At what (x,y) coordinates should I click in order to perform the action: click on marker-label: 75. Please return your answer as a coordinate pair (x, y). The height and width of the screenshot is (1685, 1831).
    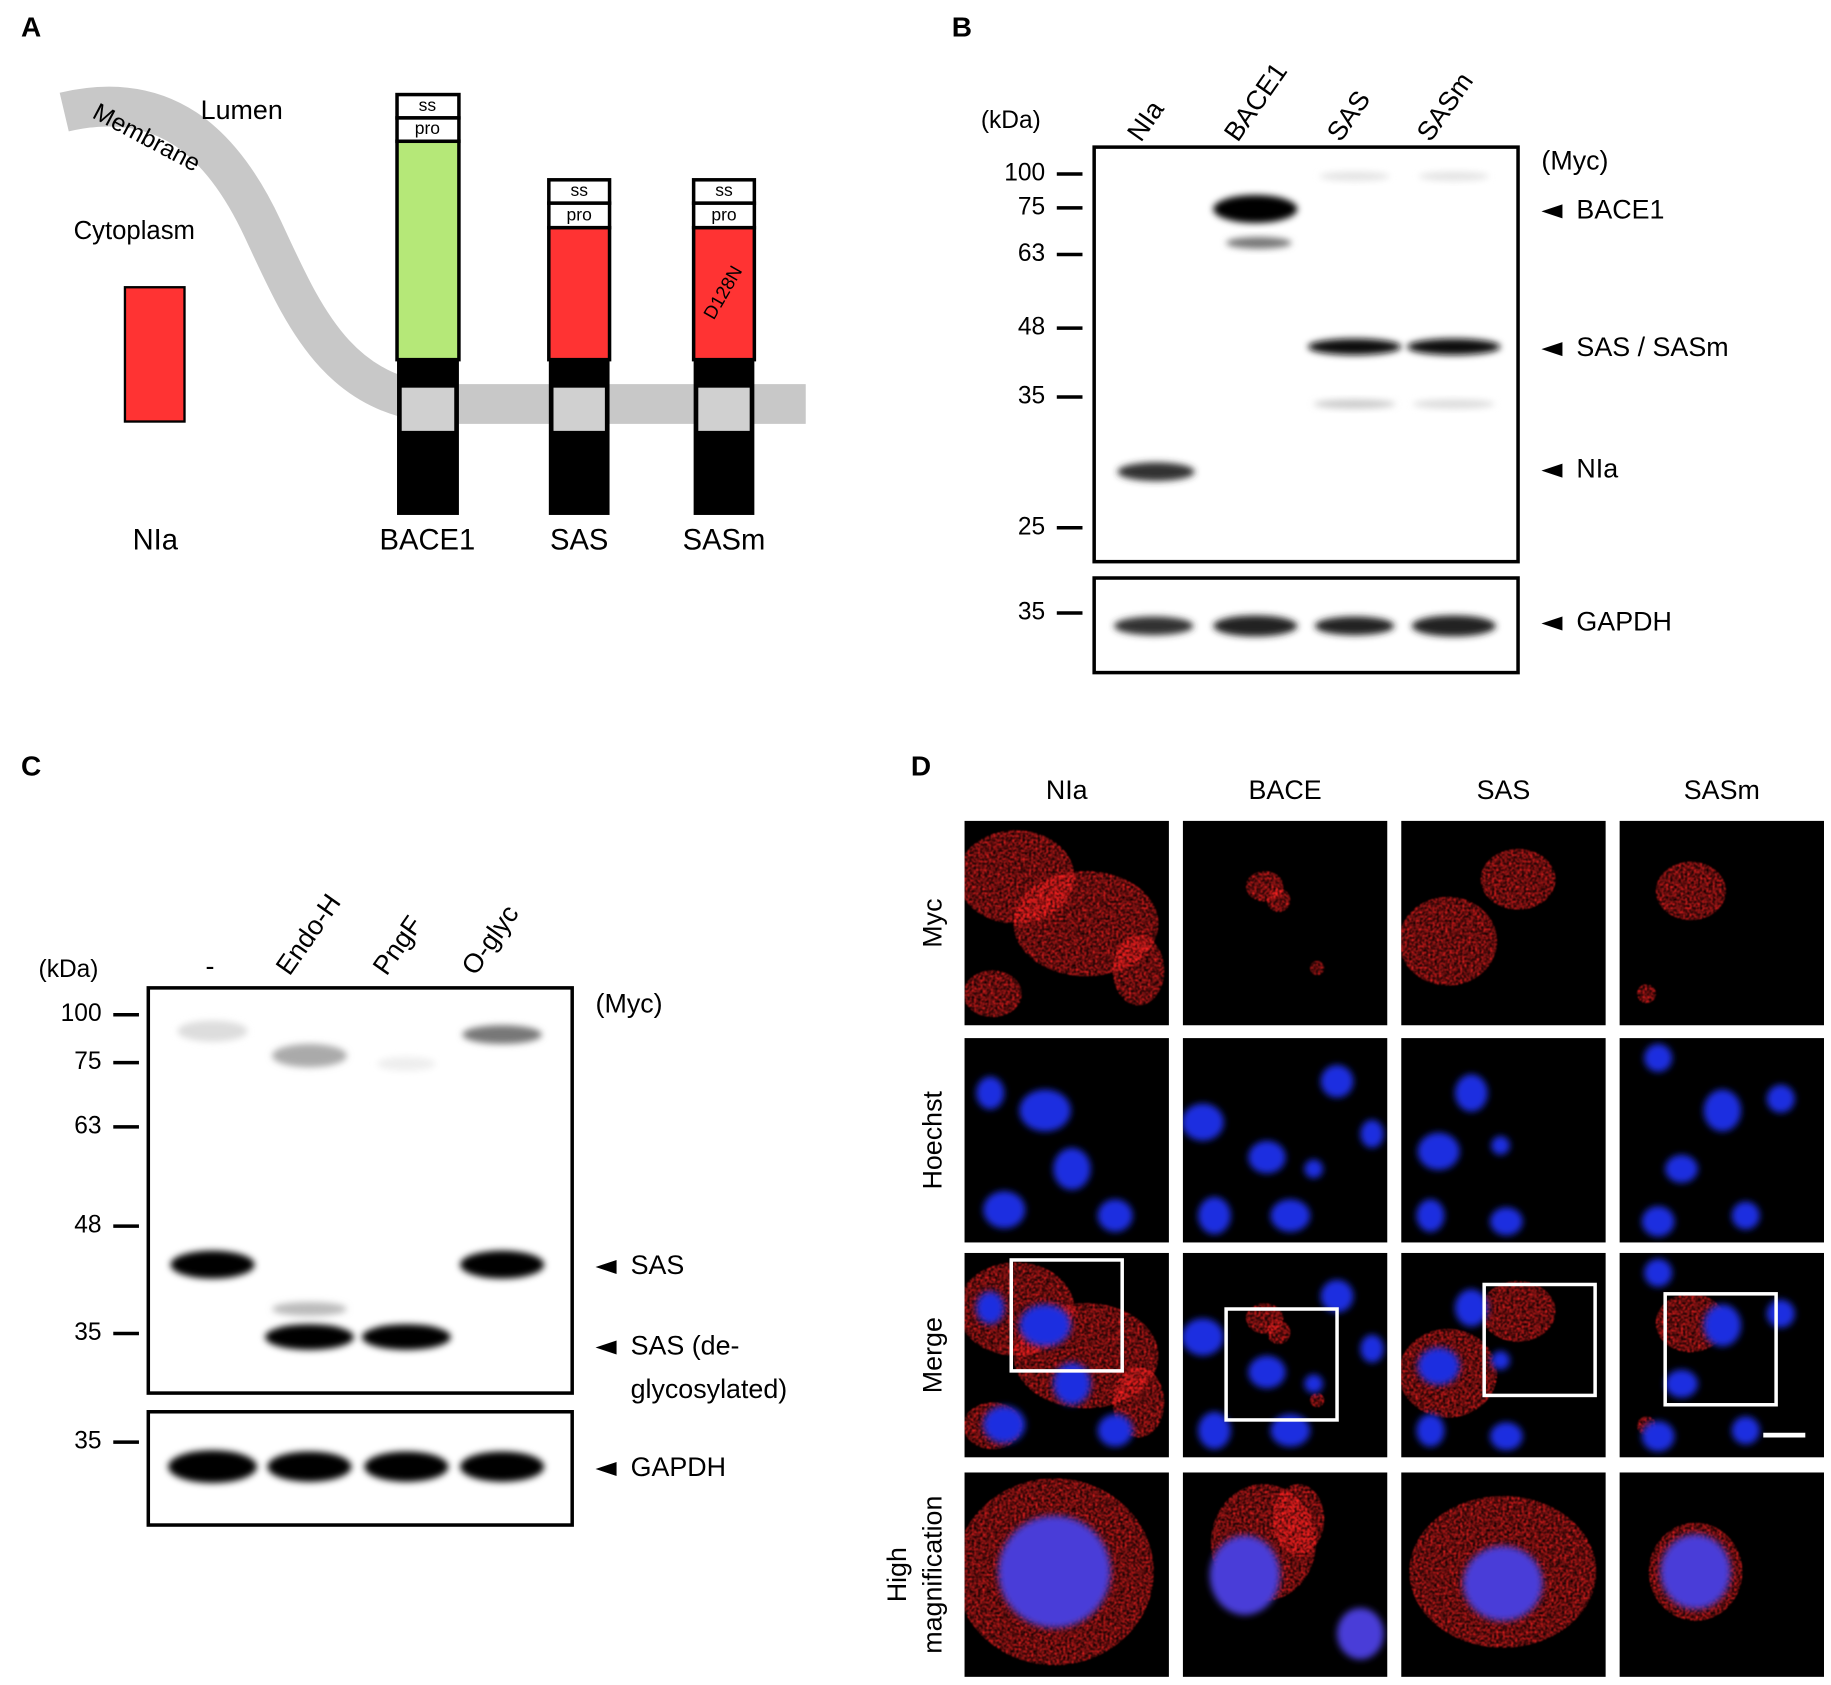
    Looking at the image, I should click on (1031, 206).